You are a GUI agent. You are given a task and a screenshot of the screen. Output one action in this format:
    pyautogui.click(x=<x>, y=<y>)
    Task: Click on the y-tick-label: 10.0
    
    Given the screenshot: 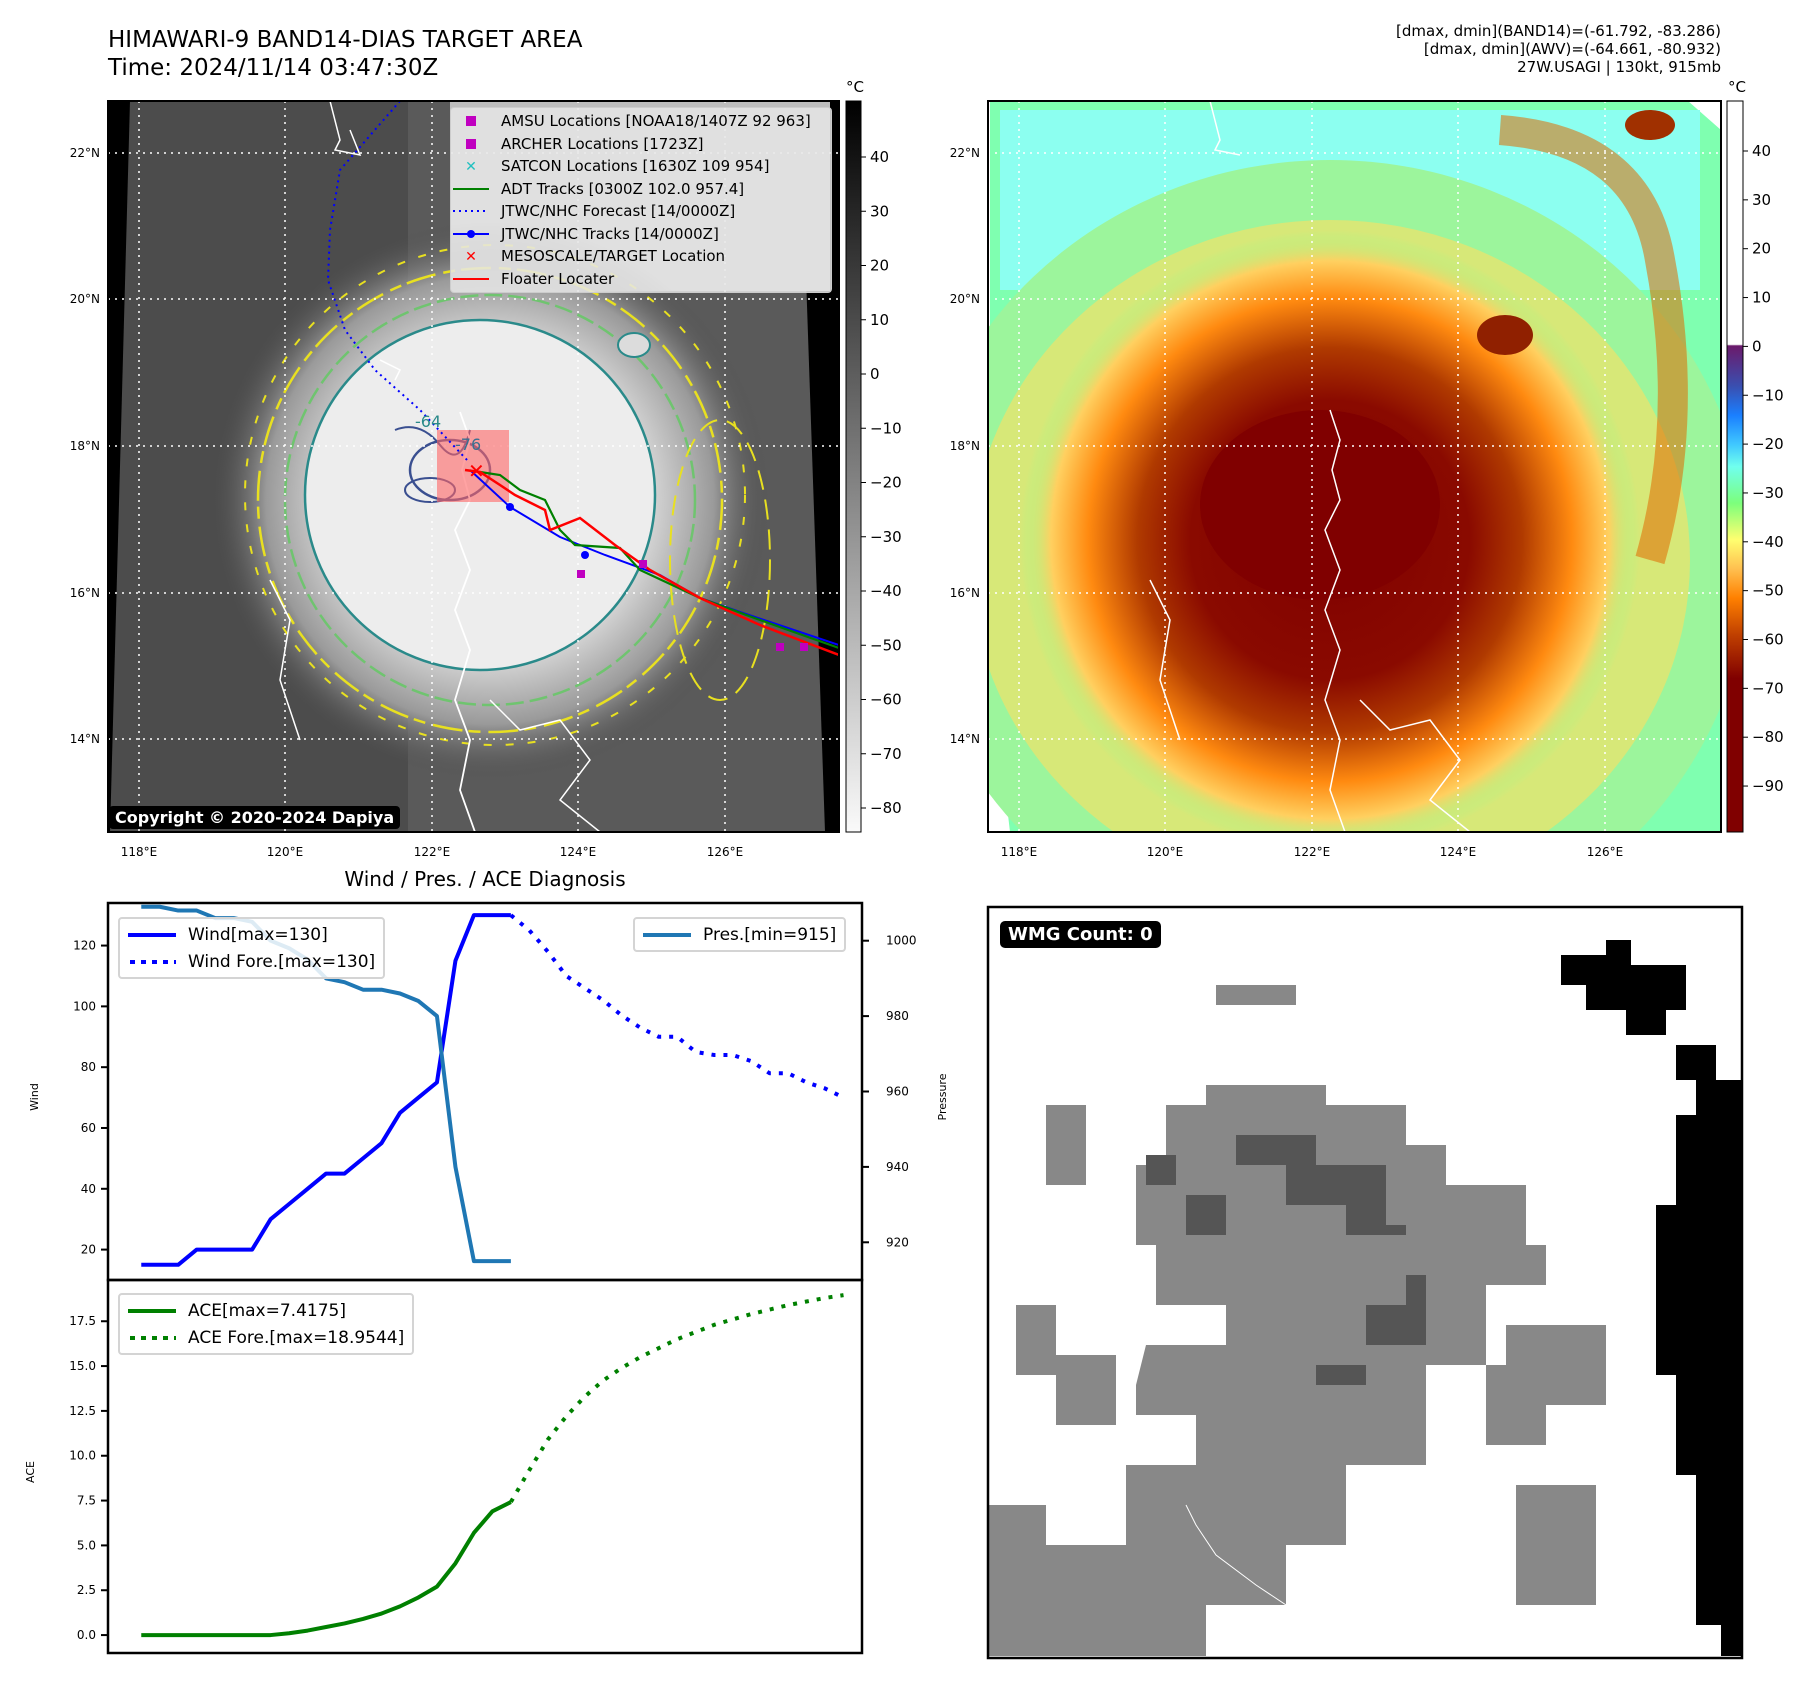 What is the action you would take?
    pyautogui.click(x=82, y=1456)
    